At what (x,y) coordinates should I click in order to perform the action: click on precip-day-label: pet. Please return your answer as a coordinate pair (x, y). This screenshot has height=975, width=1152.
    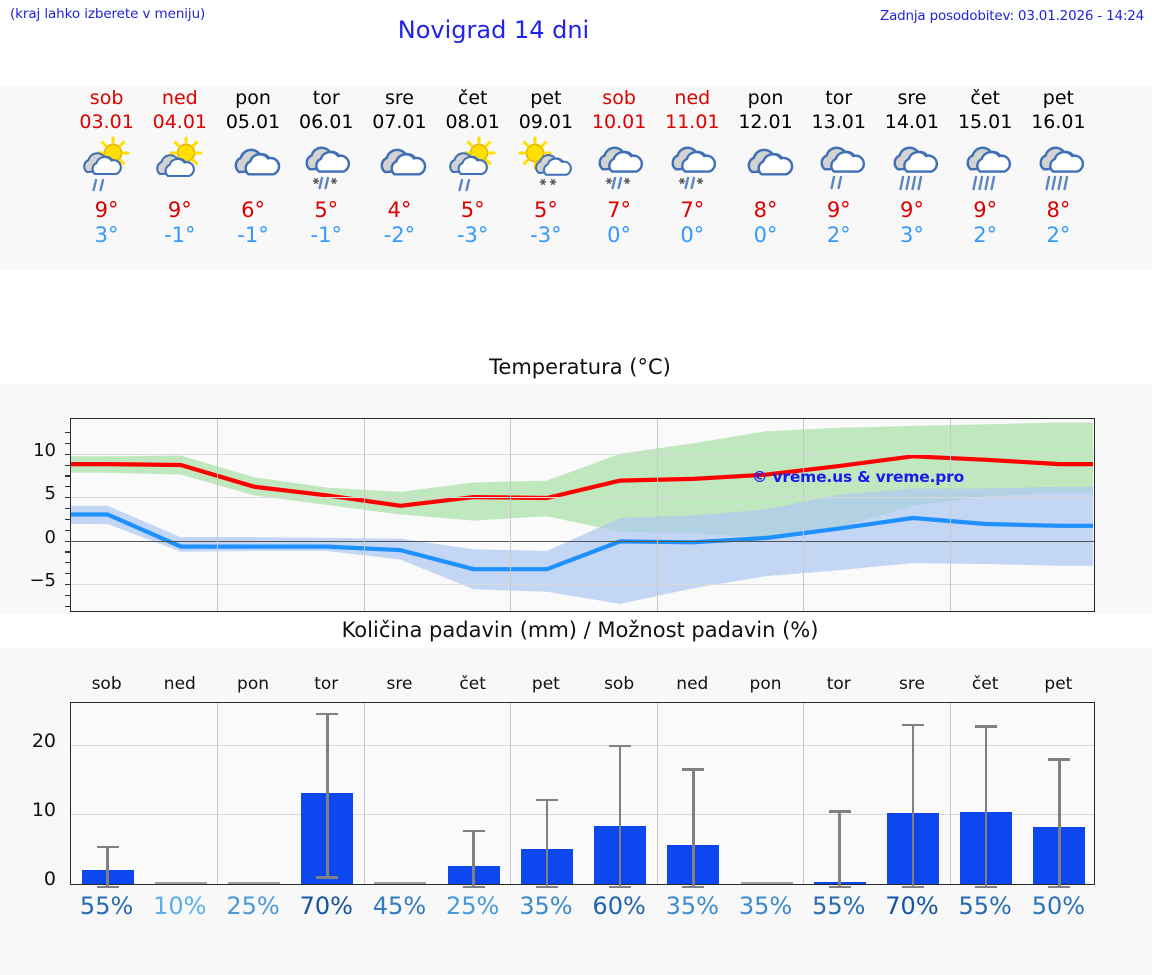
    Looking at the image, I should click on (1058, 684).